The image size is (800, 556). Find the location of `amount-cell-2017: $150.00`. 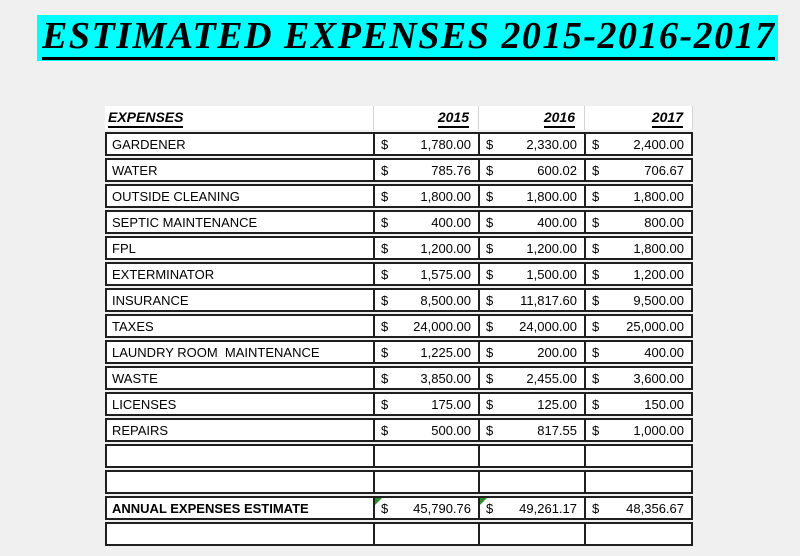

amount-cell-2017: $150.00 is located at coordinates (638, 404).